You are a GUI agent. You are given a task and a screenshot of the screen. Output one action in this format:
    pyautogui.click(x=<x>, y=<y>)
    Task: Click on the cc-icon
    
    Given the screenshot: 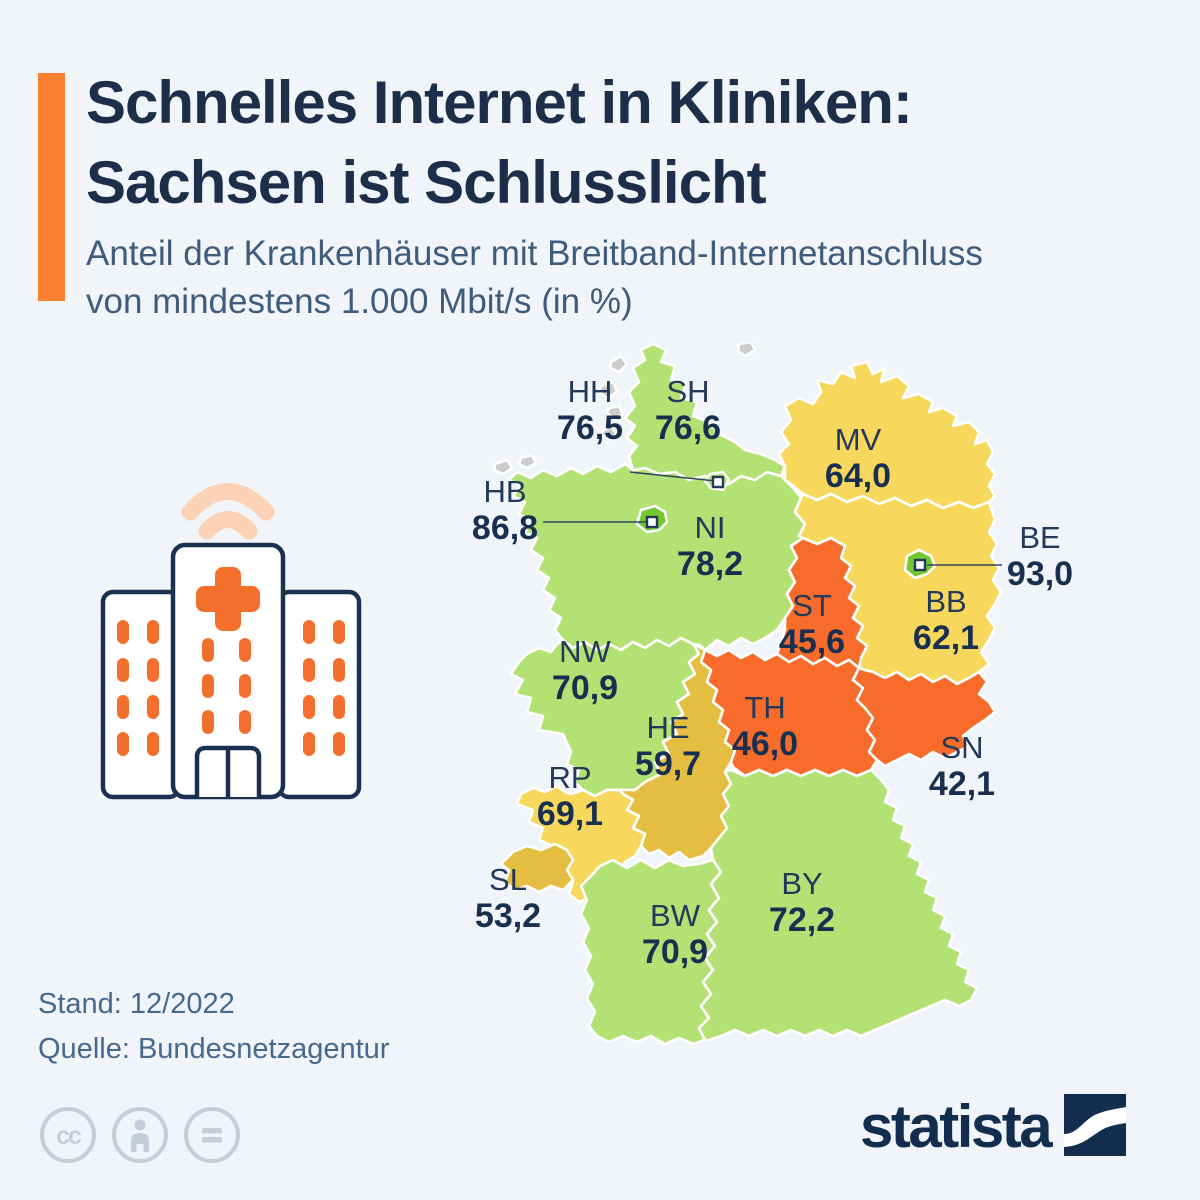 What is the action you would take?
    pyautogui.click(x=68, y=1135)
    